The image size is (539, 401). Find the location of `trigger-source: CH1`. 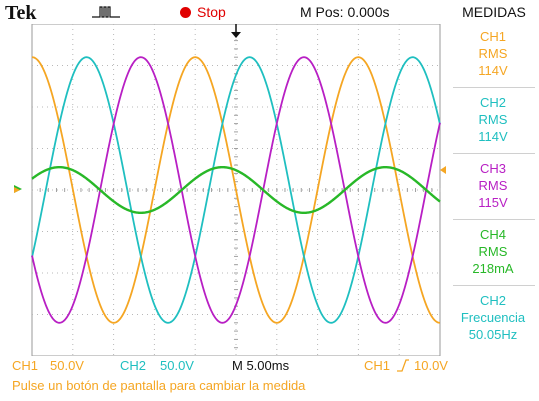

trigger-source: CH1 is located at coordinates (377, 365).